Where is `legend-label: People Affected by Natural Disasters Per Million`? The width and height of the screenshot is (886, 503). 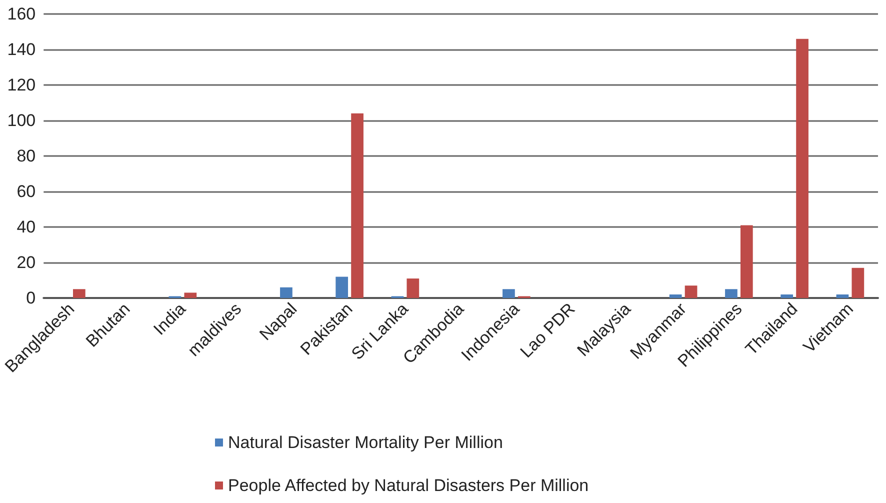
legend-label: People Affected by Natural Disasters Per Million is located at coordinates (408, 485).